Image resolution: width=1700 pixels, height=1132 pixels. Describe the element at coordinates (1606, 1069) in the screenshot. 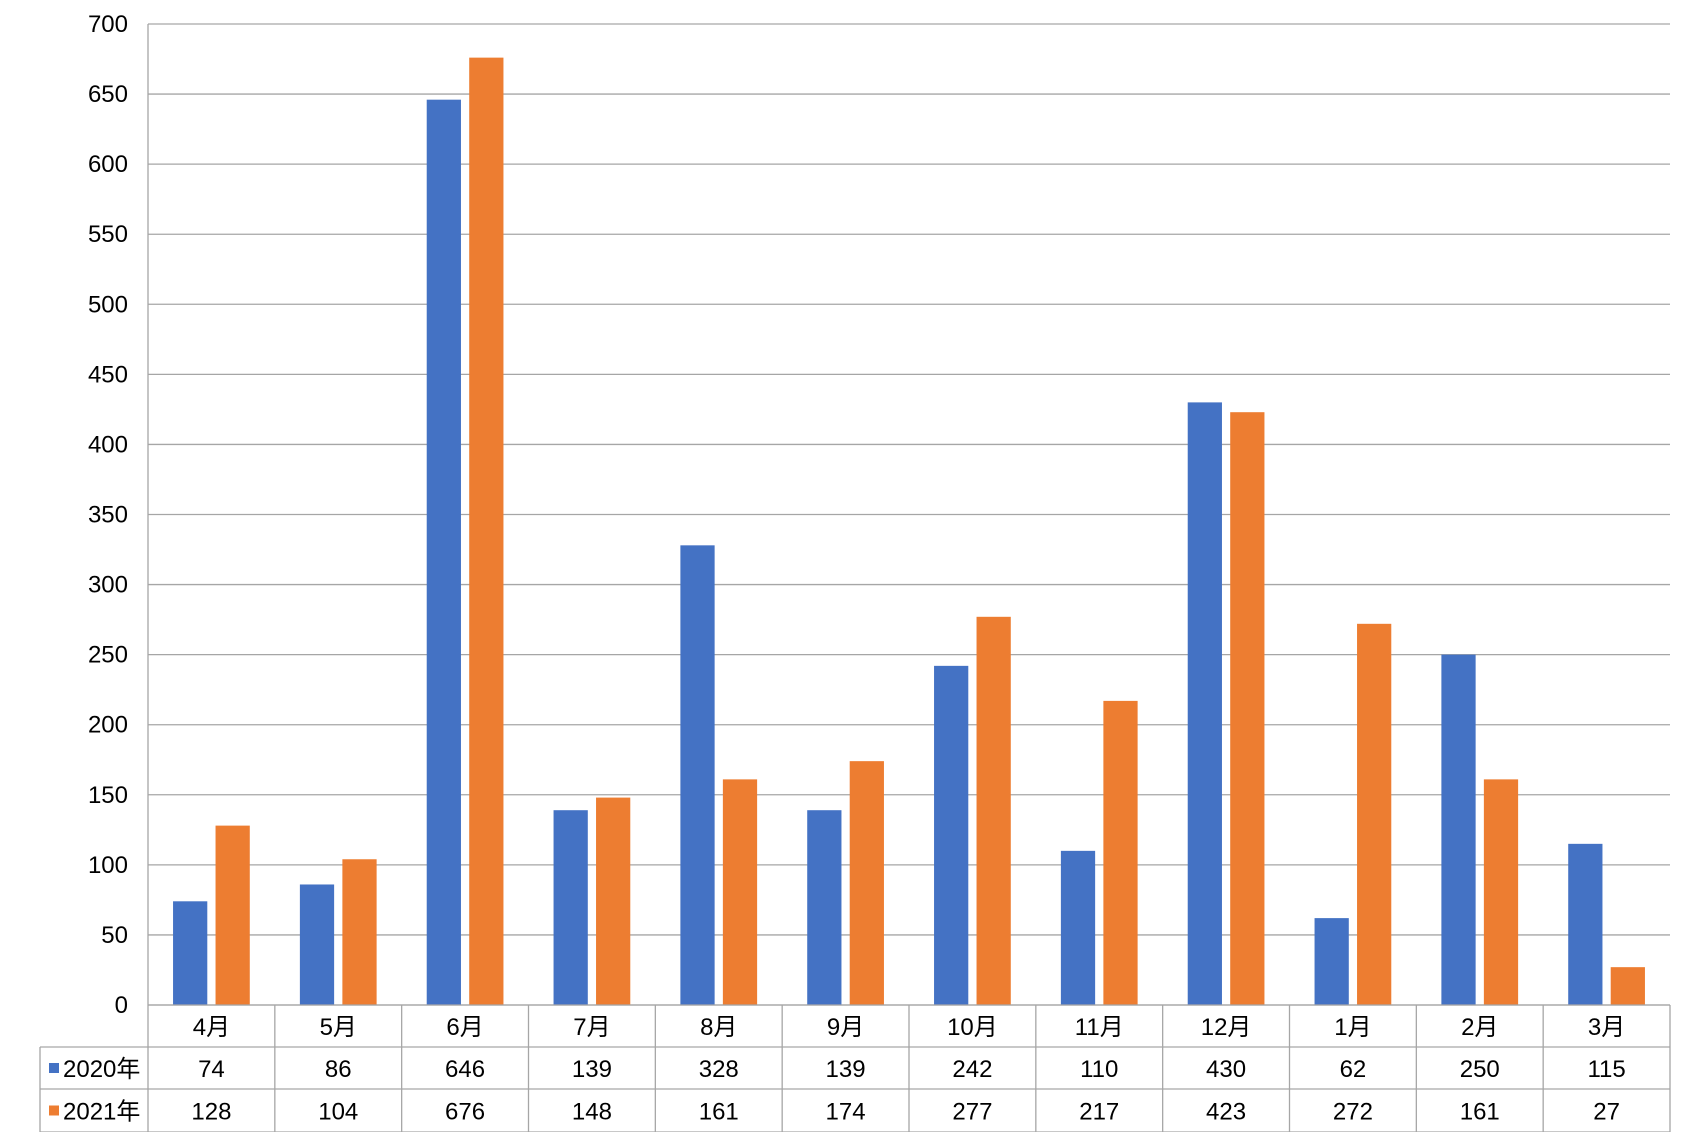

I see `data-label: 115` at that location.